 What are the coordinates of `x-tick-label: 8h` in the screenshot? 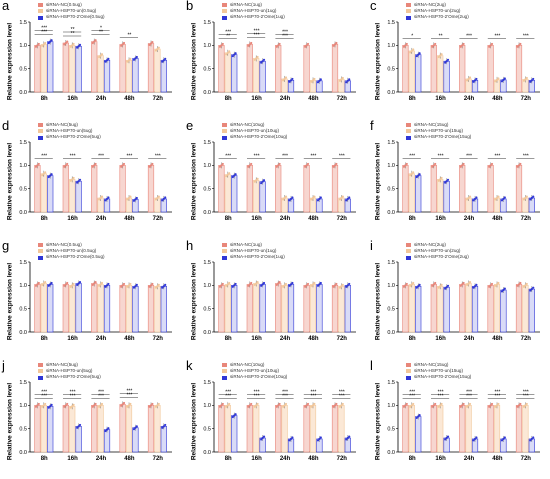 It's located at (412, 459).